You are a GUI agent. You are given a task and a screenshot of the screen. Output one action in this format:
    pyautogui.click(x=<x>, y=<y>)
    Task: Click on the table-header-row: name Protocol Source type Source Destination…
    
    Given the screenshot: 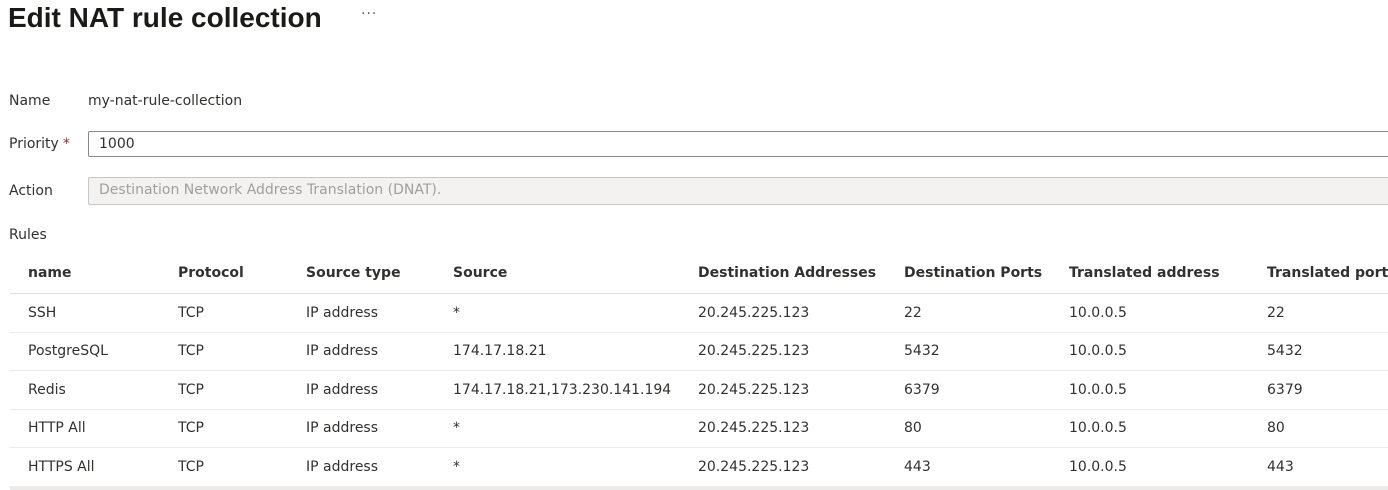 What is the action you would take?
    pyautogui.click(x=699, y=273)
    